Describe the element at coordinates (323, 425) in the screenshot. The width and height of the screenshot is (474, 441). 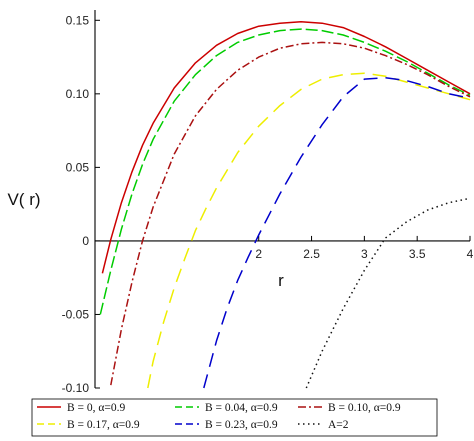
I see `legend-entry: A=2` at that location.